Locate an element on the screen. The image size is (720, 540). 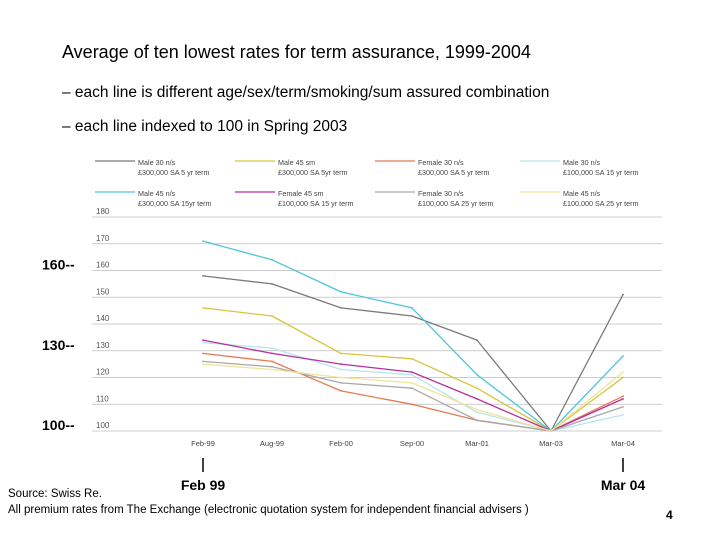
big-y-label-130: 130-- is located at coordinates (58, 345).